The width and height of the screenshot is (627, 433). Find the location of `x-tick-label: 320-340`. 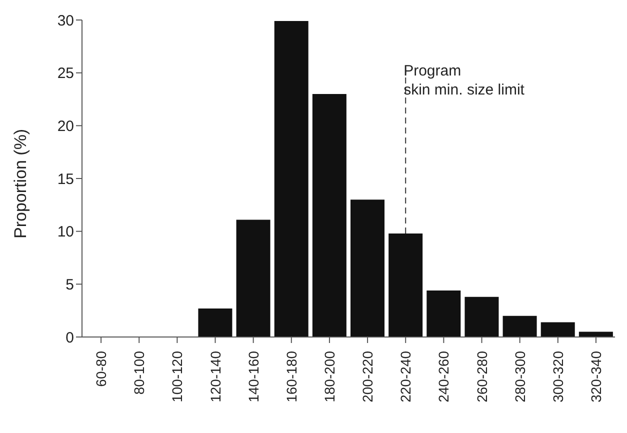

x-tick-label: 320-340 is located at coordinates (596, 376).